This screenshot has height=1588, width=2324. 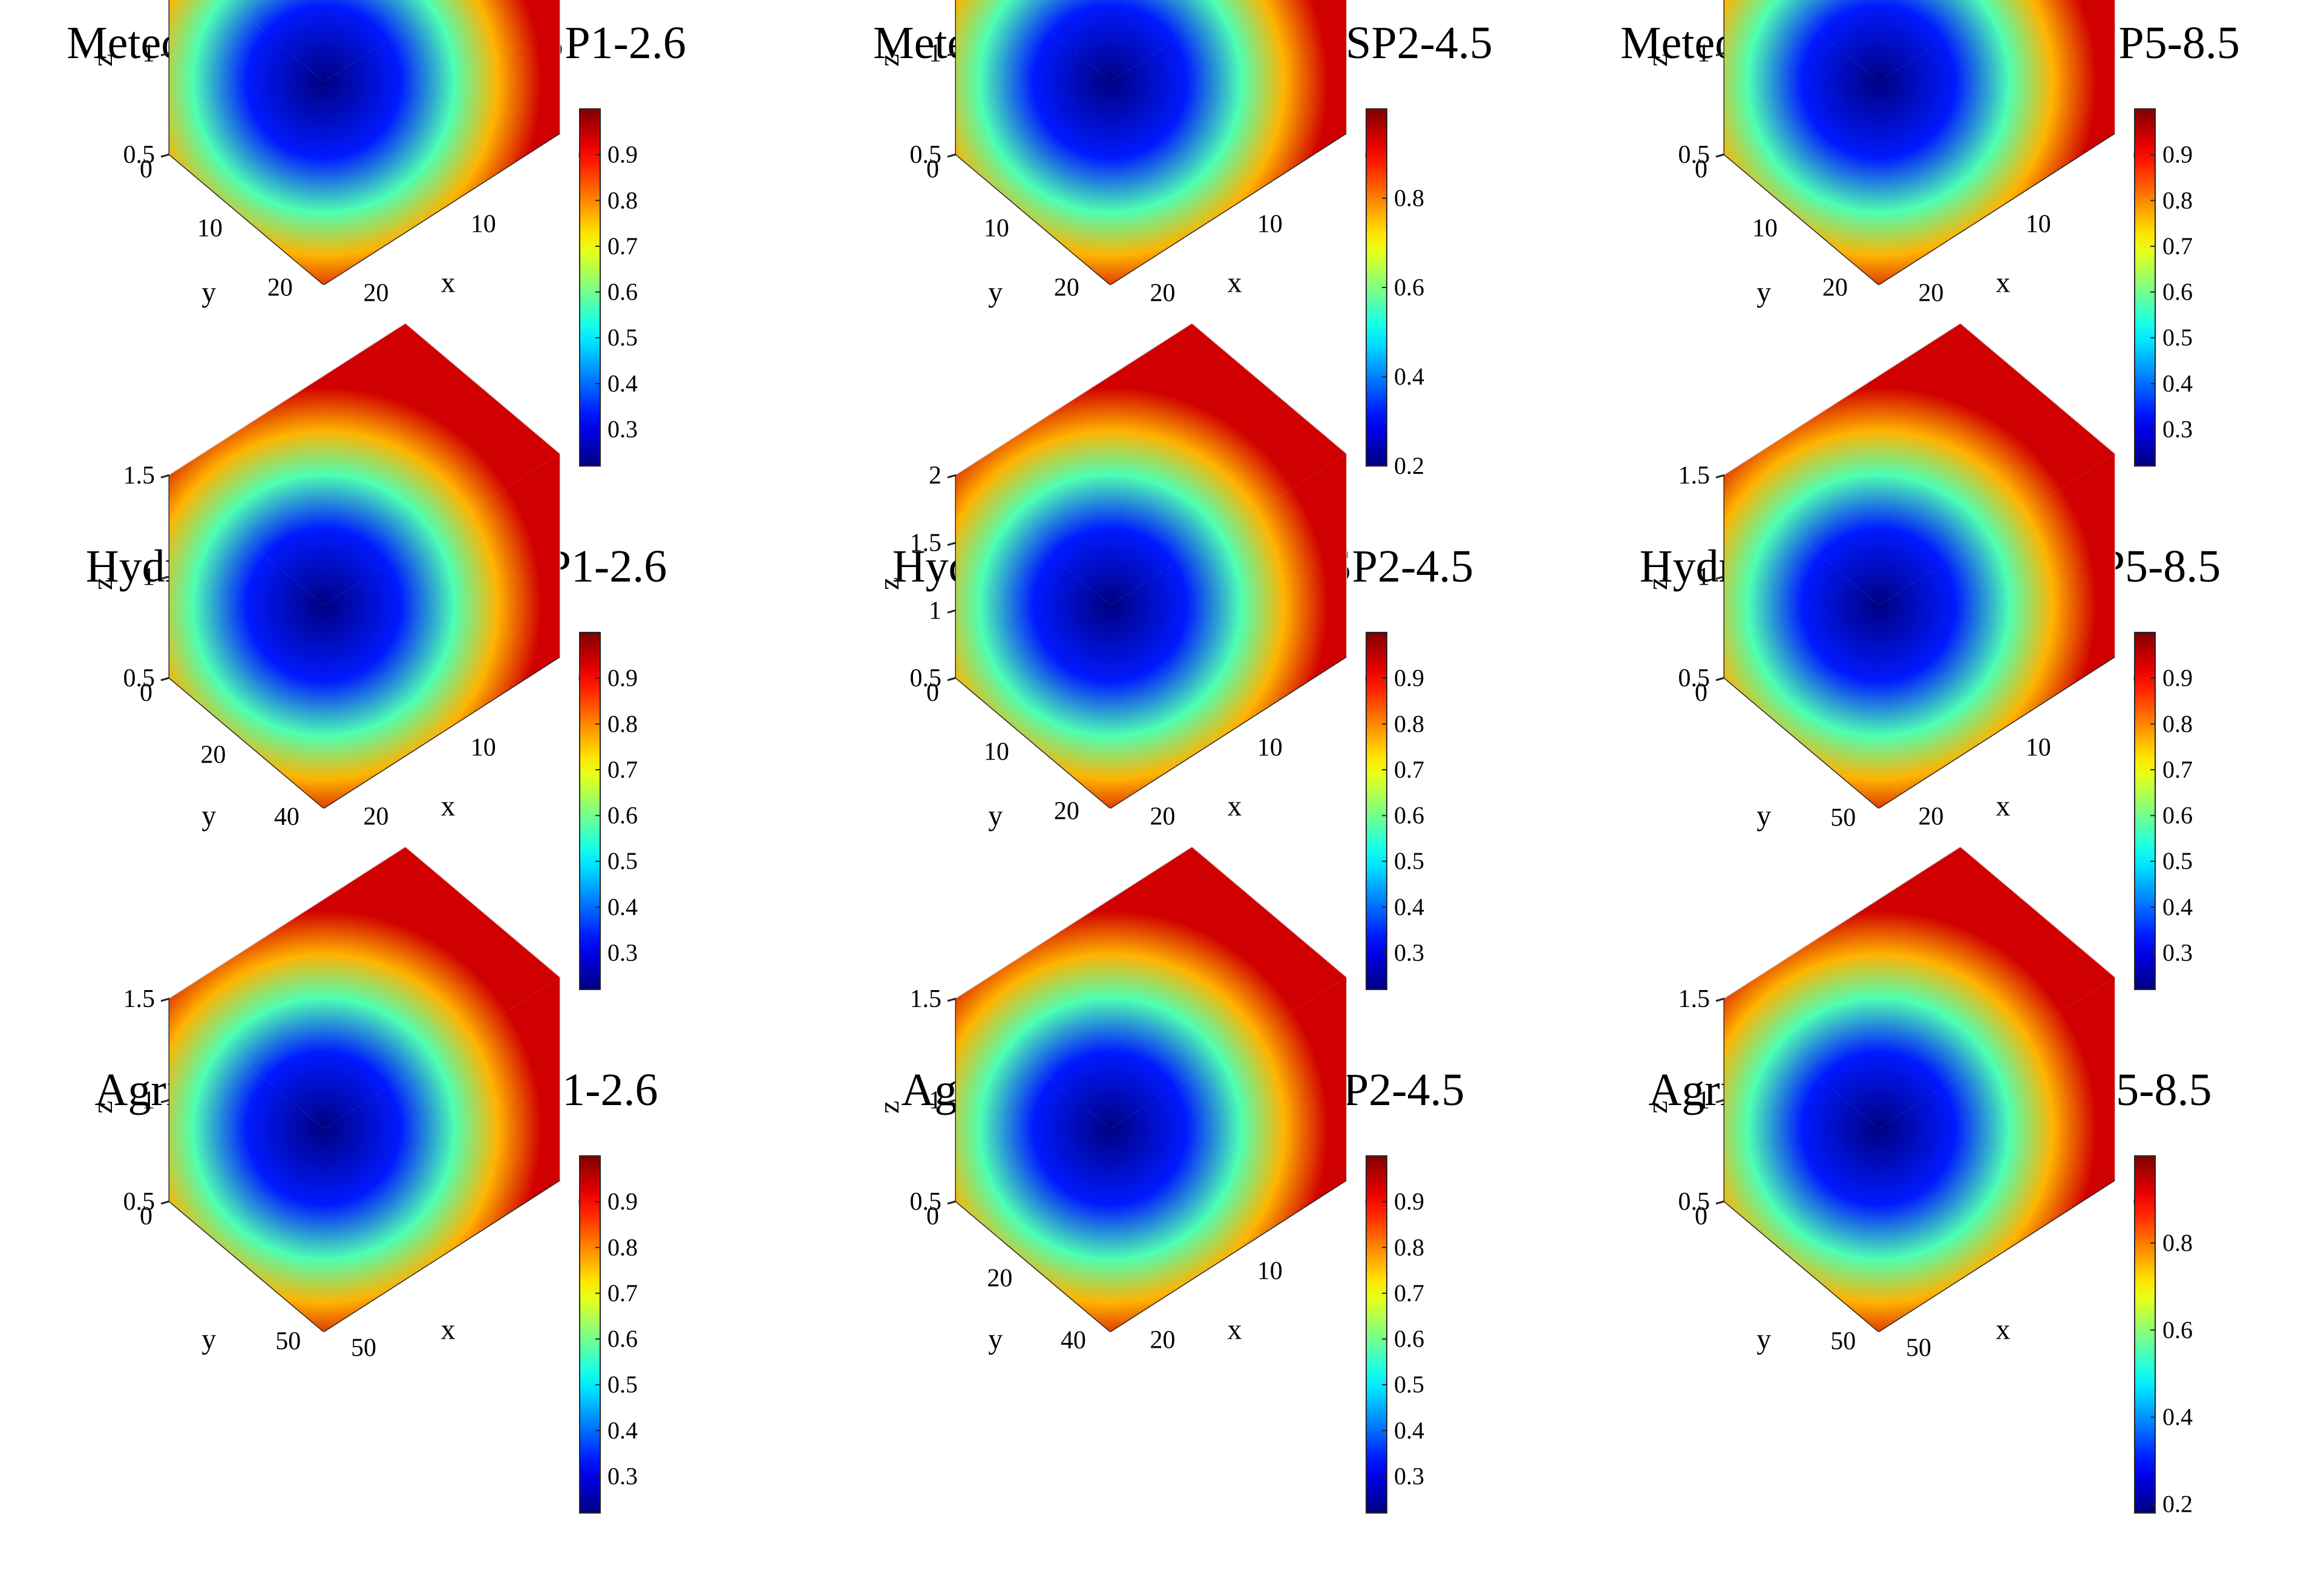 What do you see at coordinates (999, 1278) in the screenshot?
I see `y-tick-label: 20` at bounding box center [999, 1278].